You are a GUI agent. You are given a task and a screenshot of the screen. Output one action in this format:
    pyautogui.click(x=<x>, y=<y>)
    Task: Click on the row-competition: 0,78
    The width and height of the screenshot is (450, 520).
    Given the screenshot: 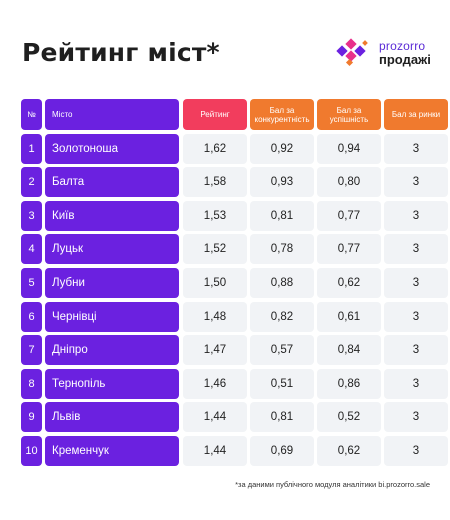 What is the action you would take?
    pyautogui.click(x=282, y=249)
    